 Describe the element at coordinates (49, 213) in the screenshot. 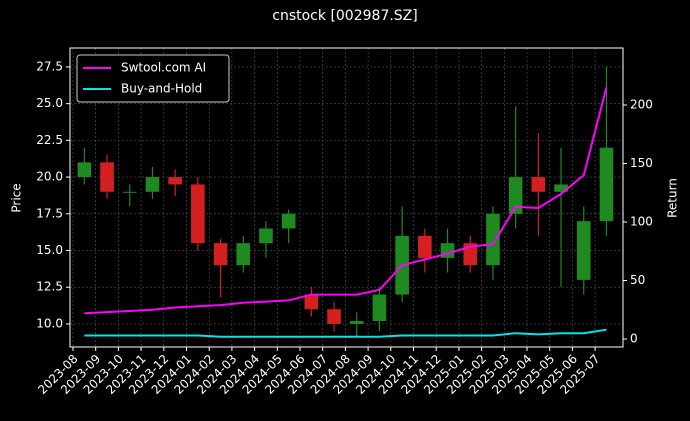

I see `y-tick-label: 17.5` at that location.